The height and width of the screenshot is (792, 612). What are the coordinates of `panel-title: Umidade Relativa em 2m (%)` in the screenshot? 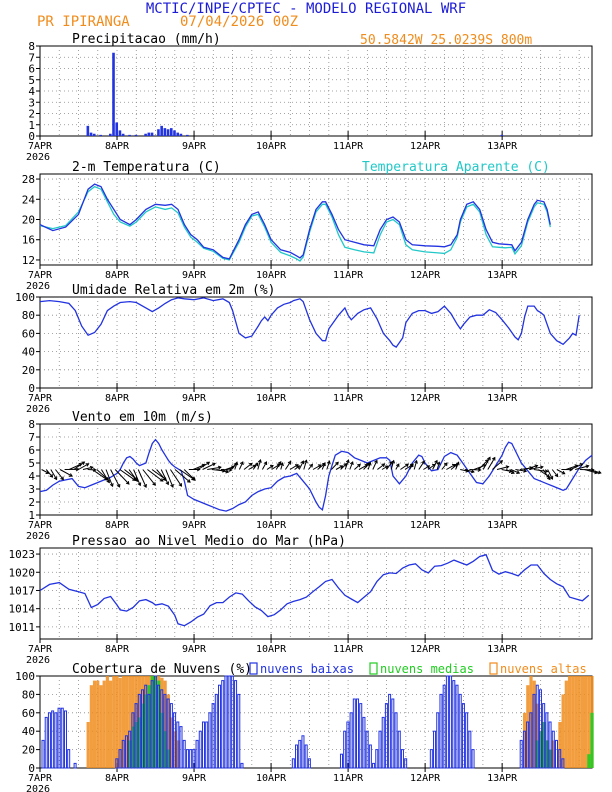 It's located at (174, 290).